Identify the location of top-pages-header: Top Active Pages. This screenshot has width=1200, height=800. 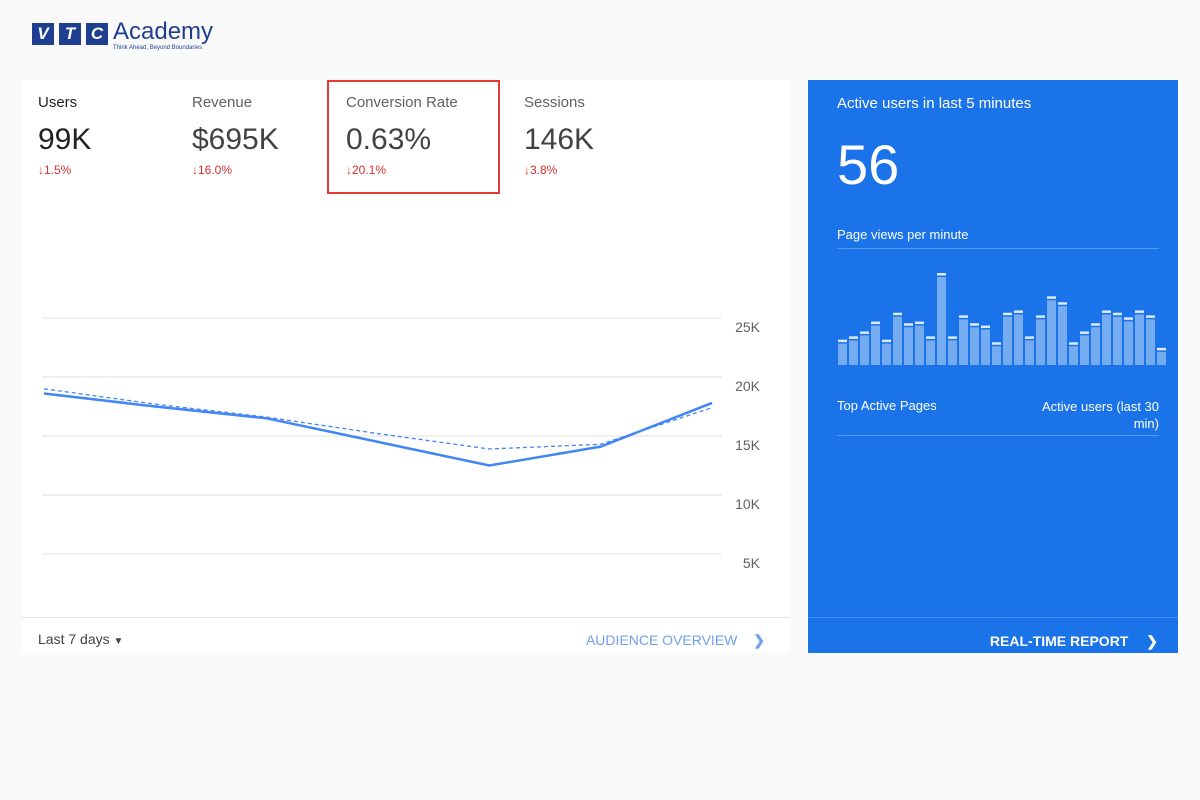
(887, 405).